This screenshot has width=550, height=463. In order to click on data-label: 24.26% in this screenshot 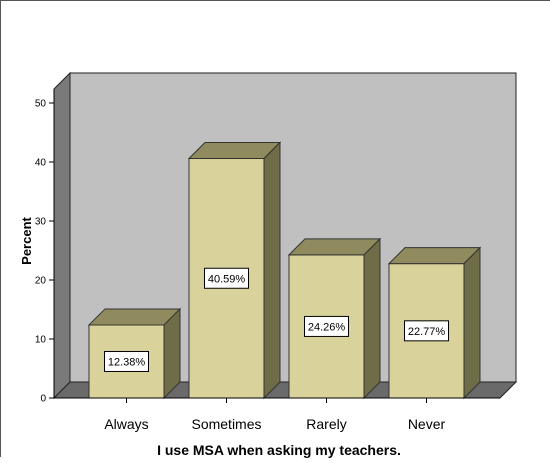, I will do `click(327, 327)`.